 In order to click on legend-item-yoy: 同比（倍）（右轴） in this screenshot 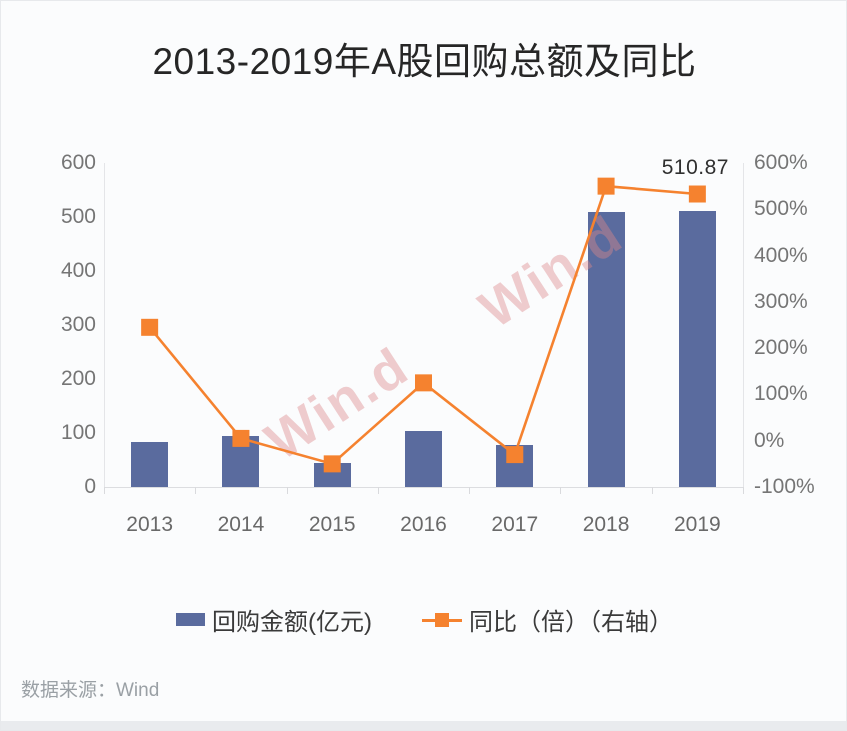, I will do `click(547, 619)`.